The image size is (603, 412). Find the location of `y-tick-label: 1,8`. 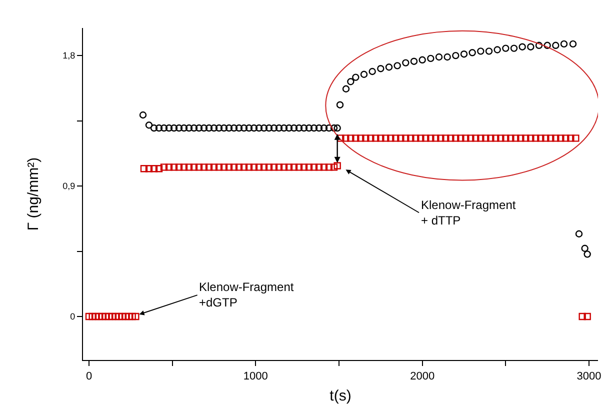

y-tick-label: 1,8 is located at coordinates (69, 55).